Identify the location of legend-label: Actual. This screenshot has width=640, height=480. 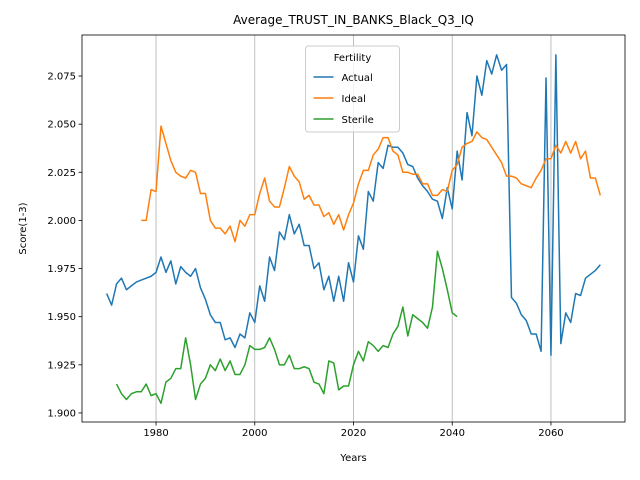
(357, 78).